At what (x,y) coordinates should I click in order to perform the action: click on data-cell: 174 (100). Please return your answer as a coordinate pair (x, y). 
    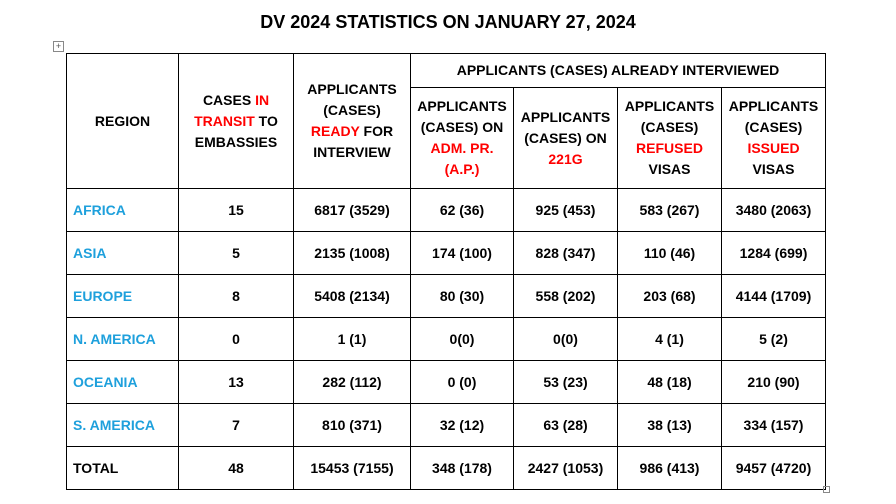
    Looking at the image, I should click on (462, 253).